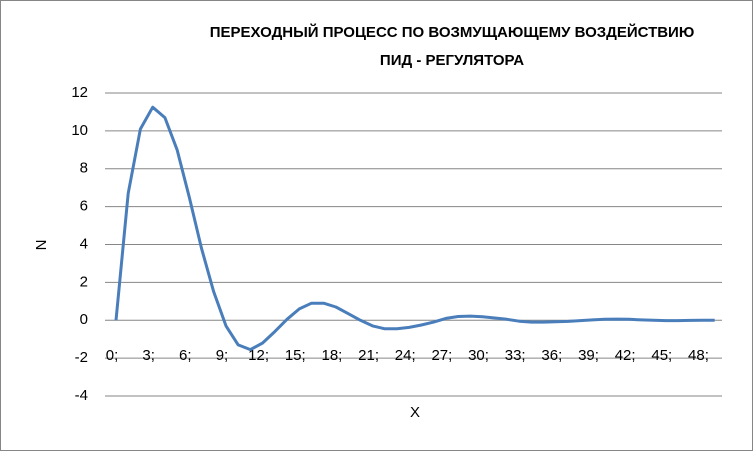 The image size is (753, 451). What do you see at coordinates (698, 355) in the screenshot?
I see `x-tick-label: 48;` at bounding box center [698, 355].